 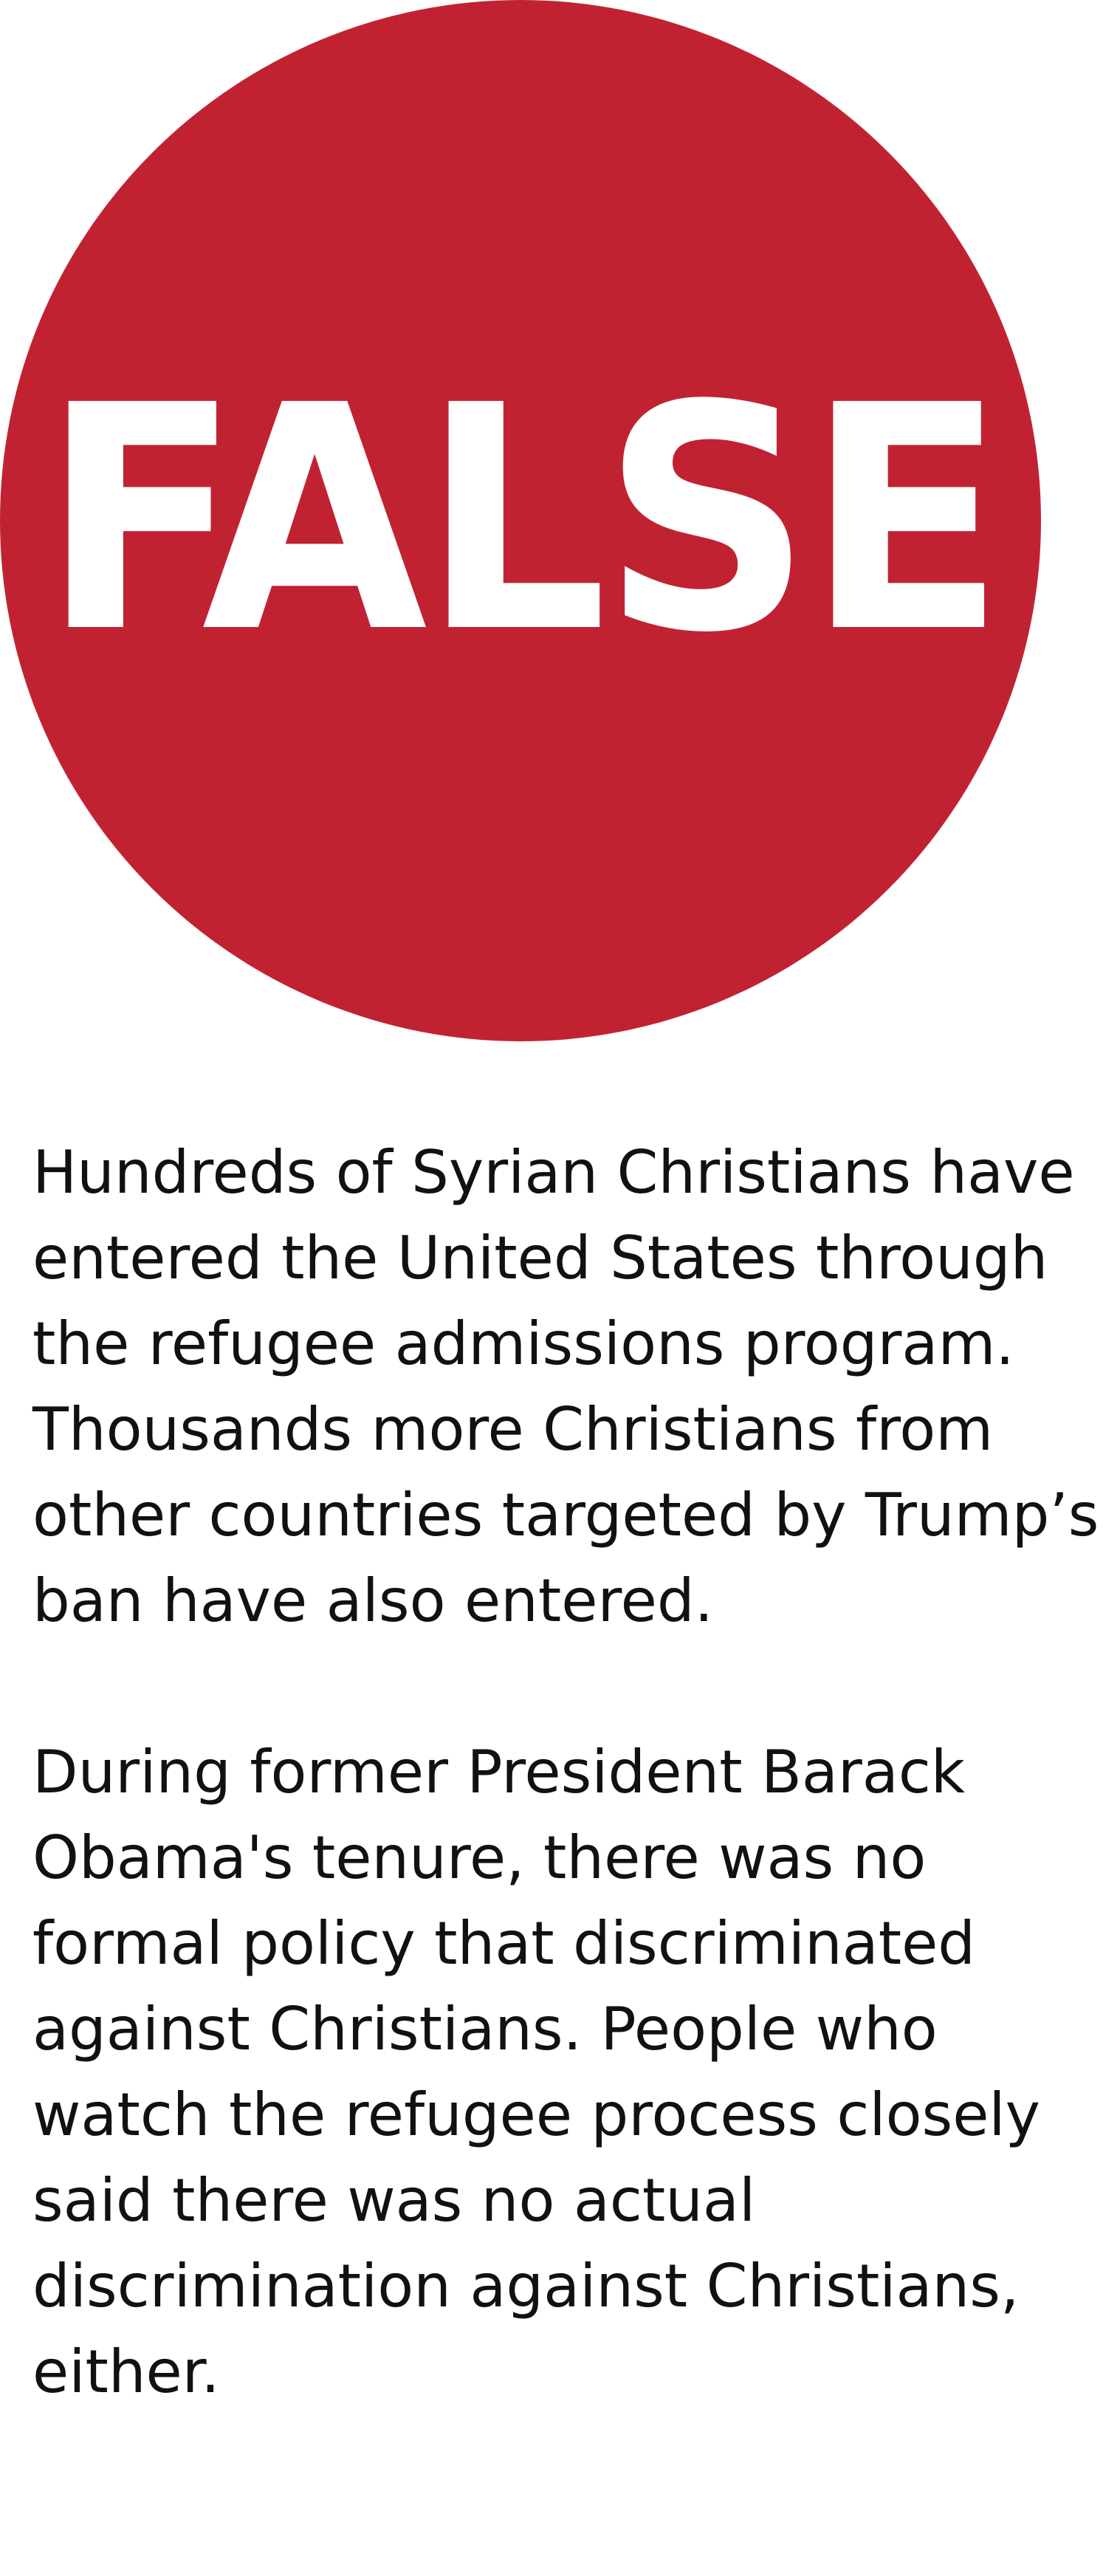 What do you see at coordinates (523, 520) in the screenshot?
I see `verdict-label: FALSE` at bounding box center [523, 520].